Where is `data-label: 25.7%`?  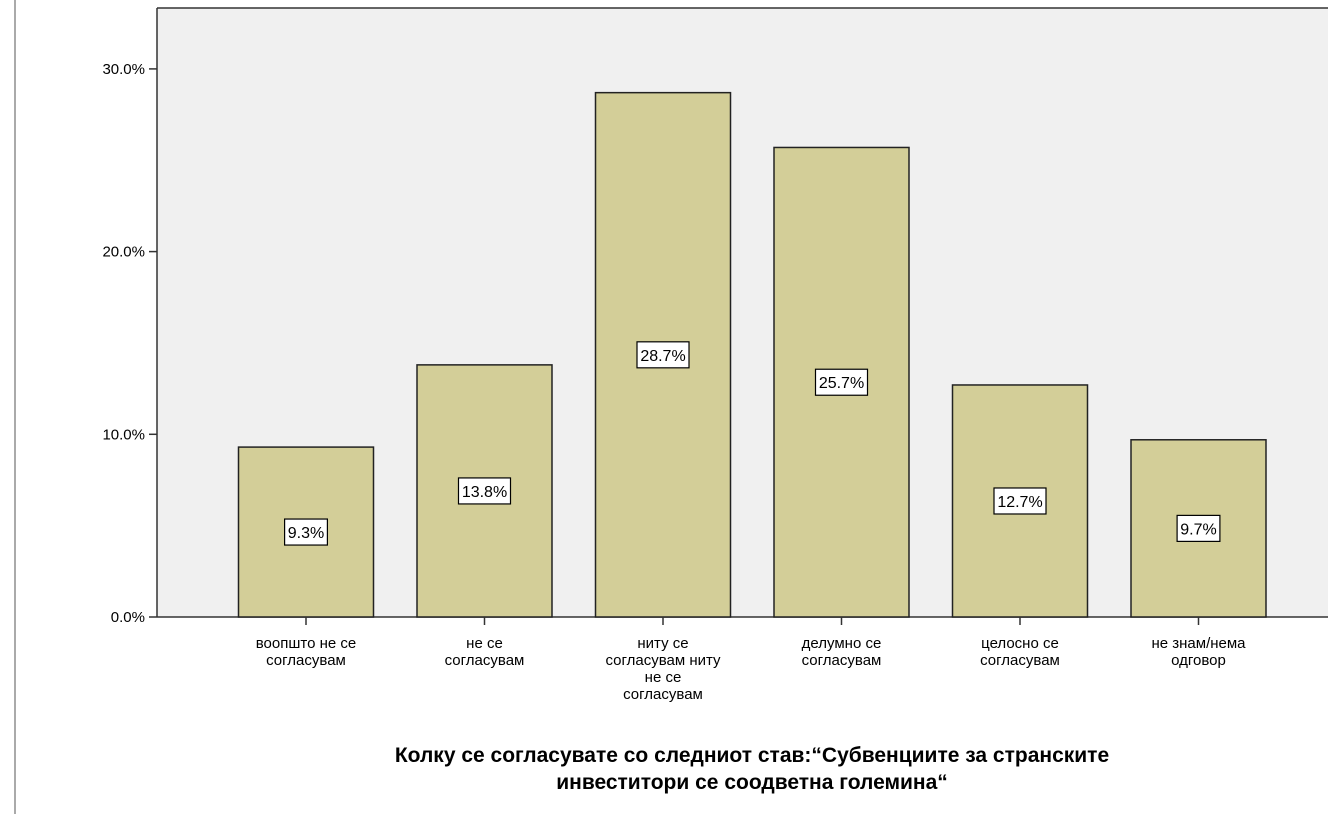 data-label: 25.7% is located at coordinates (841, 383).